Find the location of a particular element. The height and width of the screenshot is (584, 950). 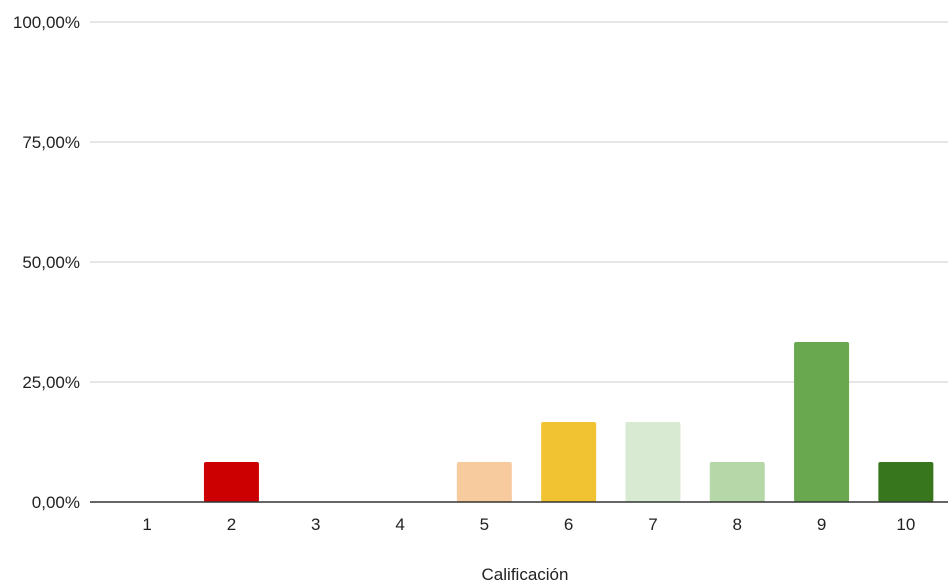

y-tick-label: 100,00% is located at coordinates (46, 22).